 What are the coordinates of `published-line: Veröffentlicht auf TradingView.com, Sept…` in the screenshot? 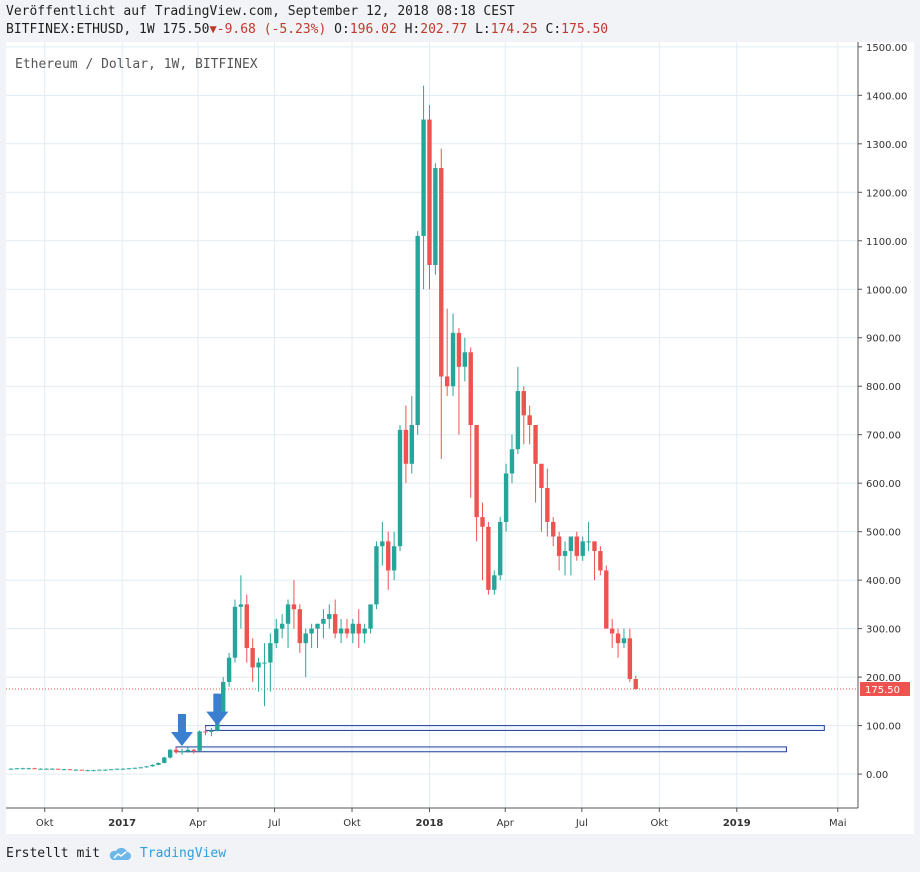 It's located at (260, 11).